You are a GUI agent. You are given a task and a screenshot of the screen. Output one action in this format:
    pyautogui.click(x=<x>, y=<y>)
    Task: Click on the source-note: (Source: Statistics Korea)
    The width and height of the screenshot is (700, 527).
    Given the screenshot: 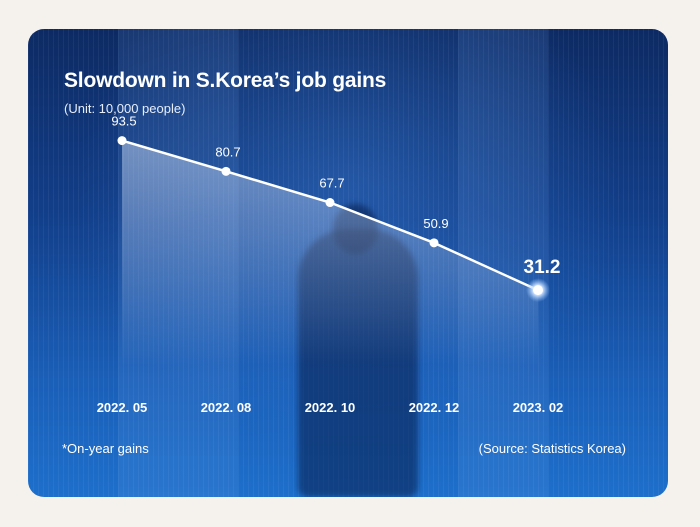 What is the action you would take?
    pyautogui.click(x=552, y=448)
    